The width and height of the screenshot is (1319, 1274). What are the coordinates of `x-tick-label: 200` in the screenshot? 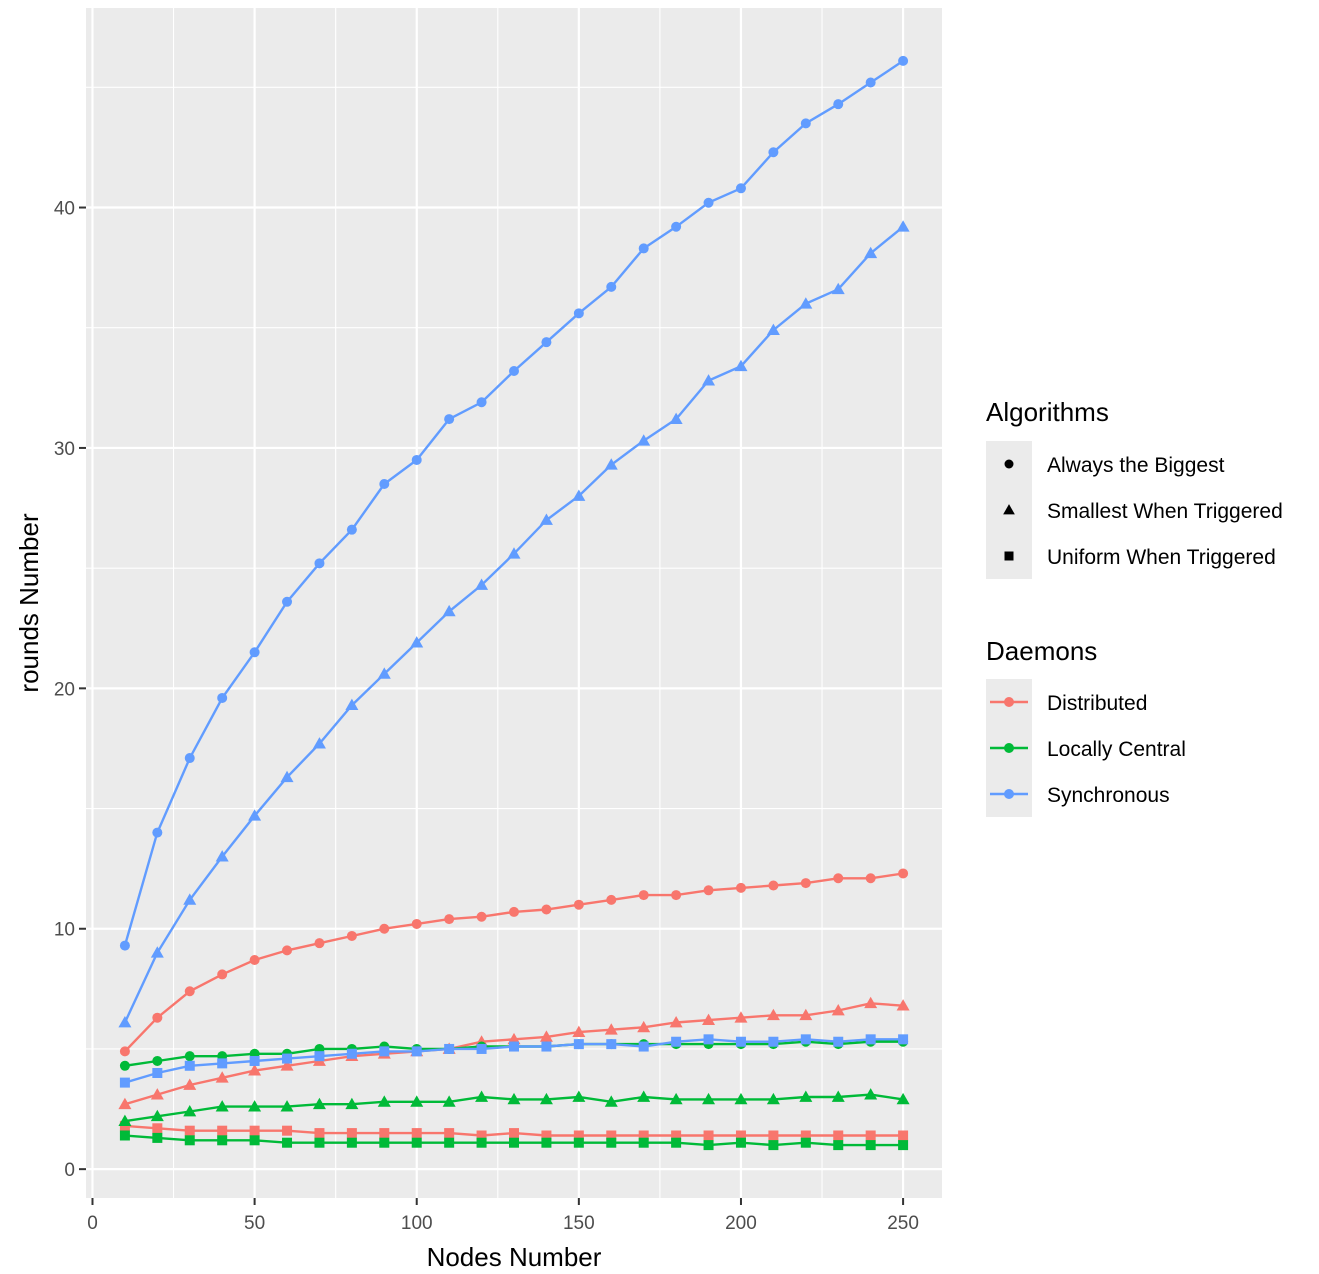 It's located at (741, 1223).